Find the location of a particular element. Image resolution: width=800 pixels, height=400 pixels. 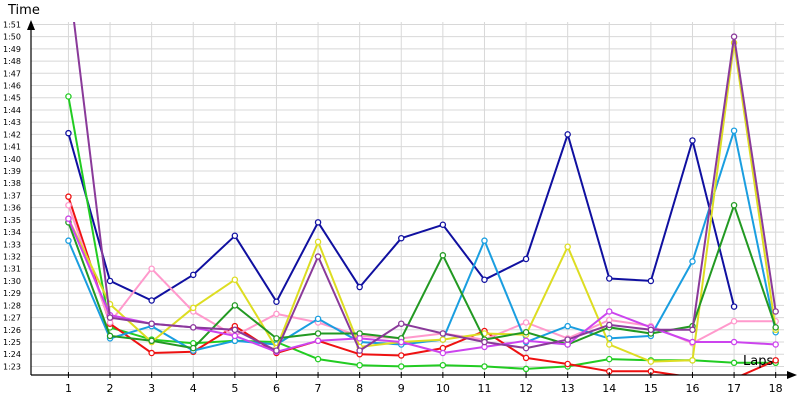

y-tick-label: 1:43 is located at coordinates (12, 122).